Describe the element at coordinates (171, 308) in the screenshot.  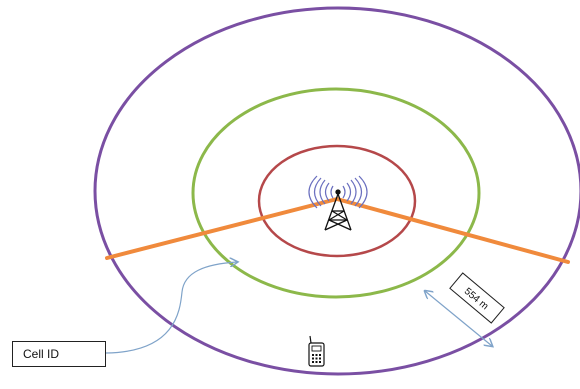
I see `cell-id-pointer-arrow` at that location.